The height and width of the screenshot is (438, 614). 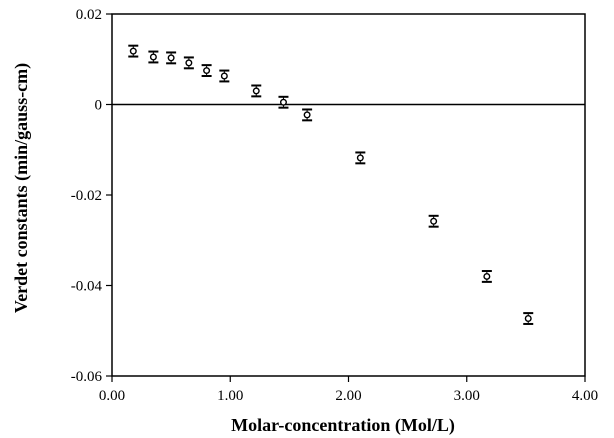 What do you see at coordinates (89, 15) in the screenshot?
I see `y-tick-label: 0.02` at bounding box center [89, 15].